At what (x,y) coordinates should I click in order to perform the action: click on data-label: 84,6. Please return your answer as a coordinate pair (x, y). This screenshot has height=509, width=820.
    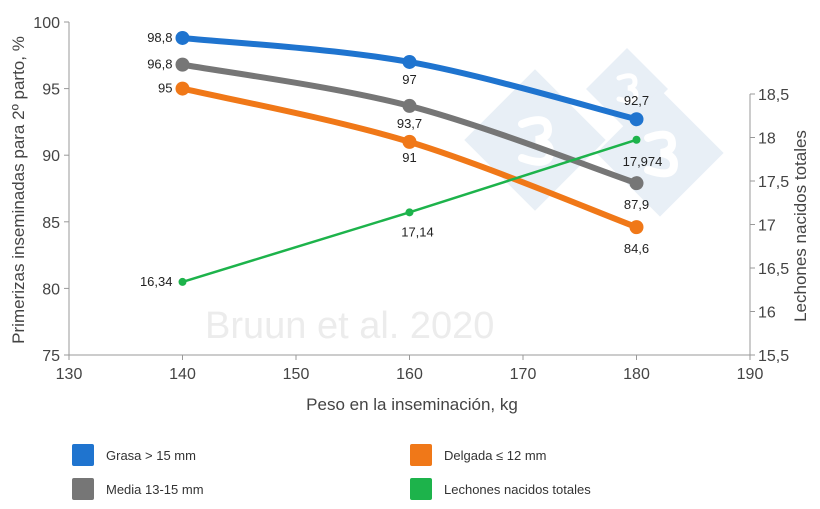
    Looking at the image, I should click on (636, 248).